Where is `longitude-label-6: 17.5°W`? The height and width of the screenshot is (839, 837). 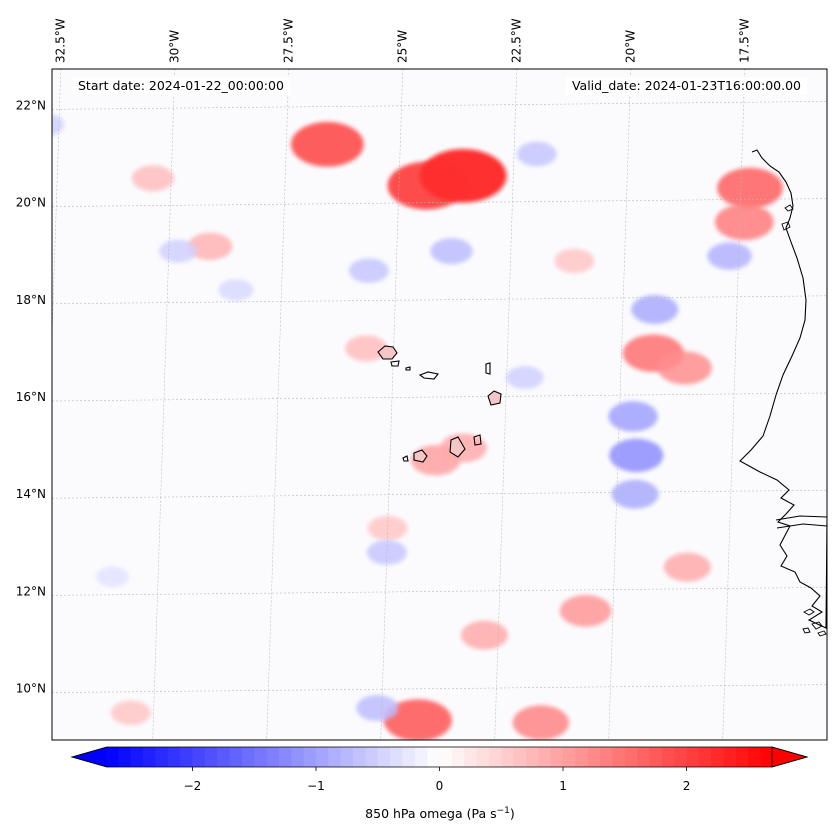
longitude-label-6: 17.5°W is located at coordinates (745, 40).